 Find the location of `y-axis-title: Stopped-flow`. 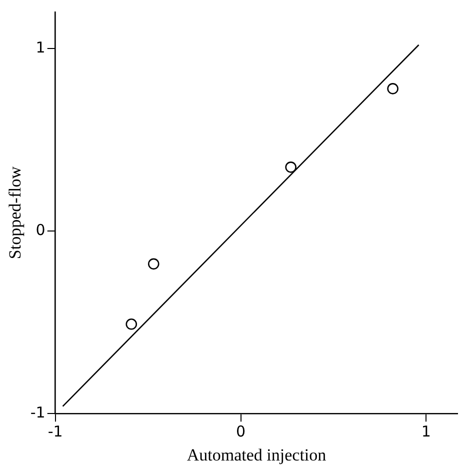

y-axis-title: Stopped-flow is located at coordinates (15, 213).